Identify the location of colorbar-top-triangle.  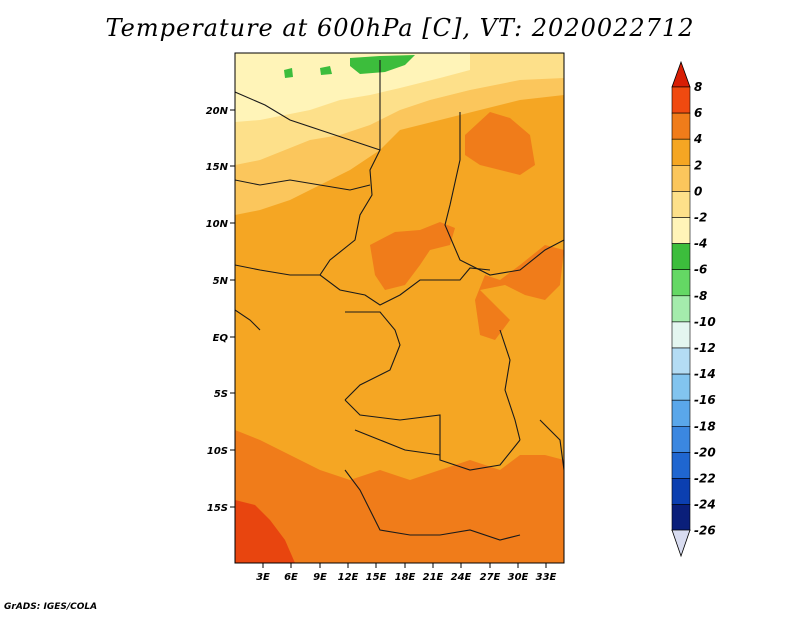
(681, 74).